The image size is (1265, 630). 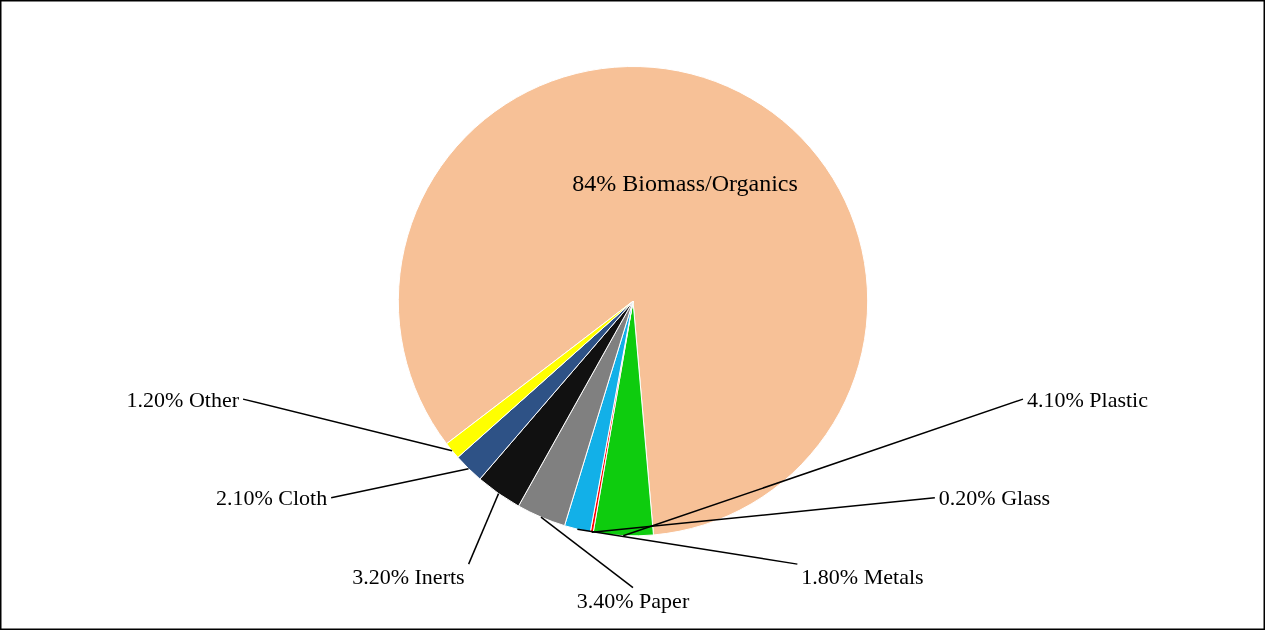 What do you see at coordinates (633, 600) in the screenshot?
I see `slice-label: 3.40% Paper` at bounding box center [633, 600].